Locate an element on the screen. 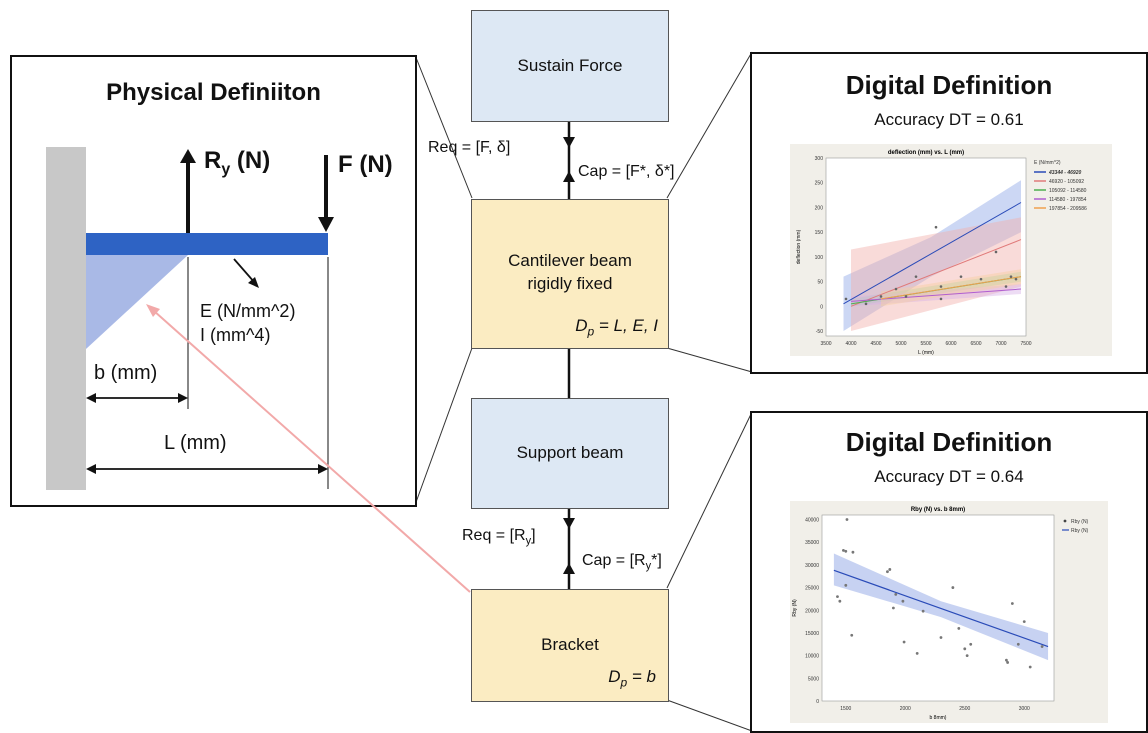 The width and height of the screenshot is (1148, 733). force-label: F (N) is located at coordinates (365, 164).